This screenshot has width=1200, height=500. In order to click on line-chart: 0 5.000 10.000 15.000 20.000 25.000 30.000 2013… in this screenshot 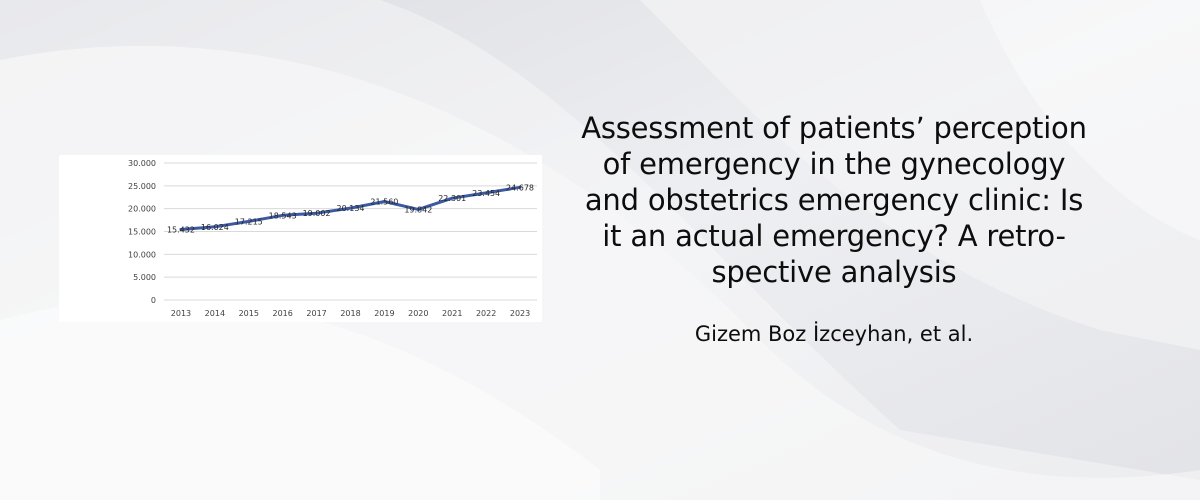, I will do `click(300, 238)`.